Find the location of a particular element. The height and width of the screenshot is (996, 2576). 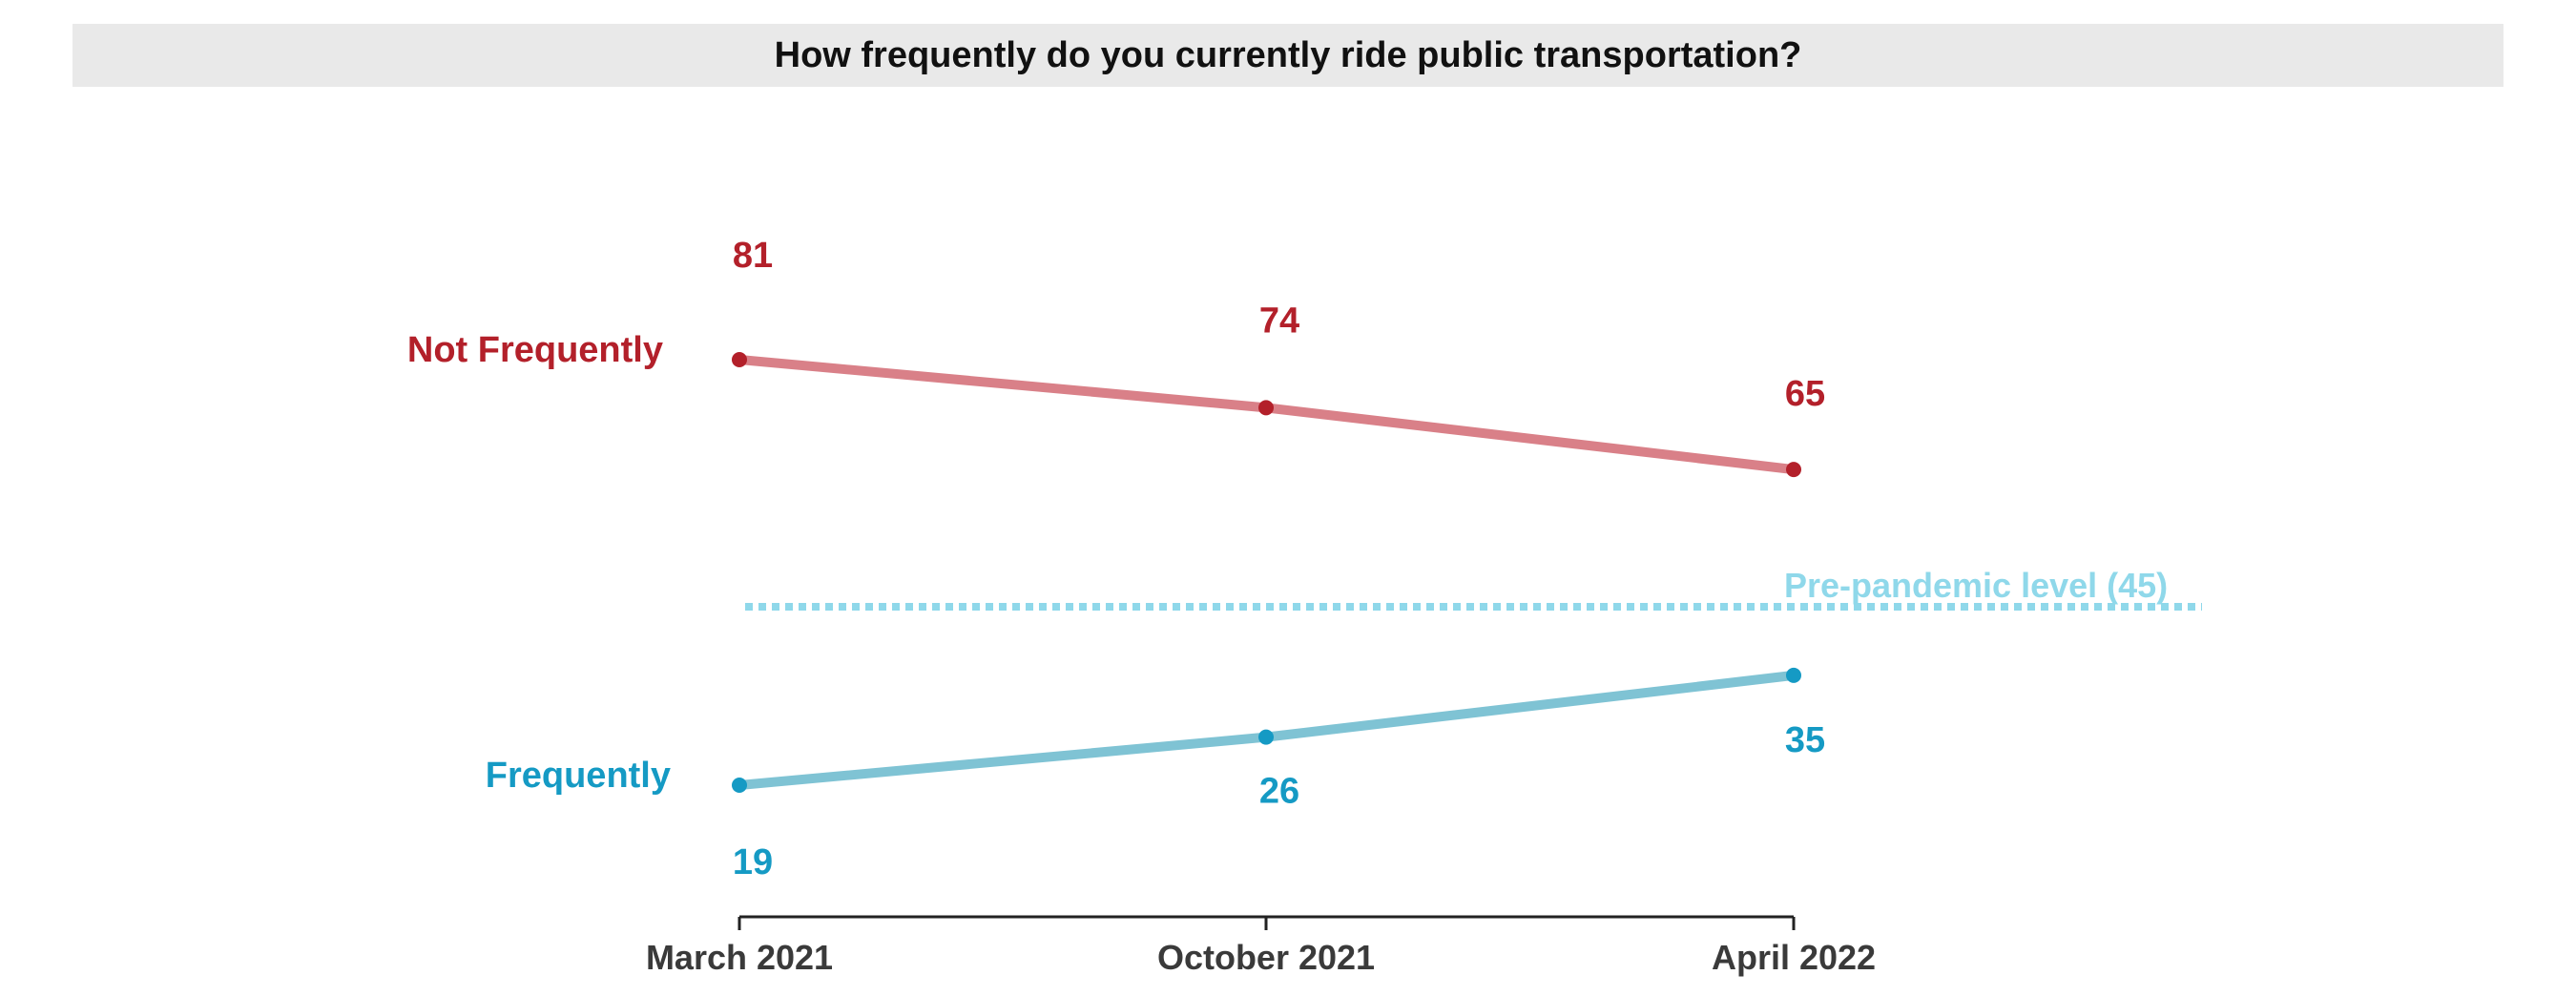

data-point-frequently-april-2022 is located at coordinates (1793, 675).